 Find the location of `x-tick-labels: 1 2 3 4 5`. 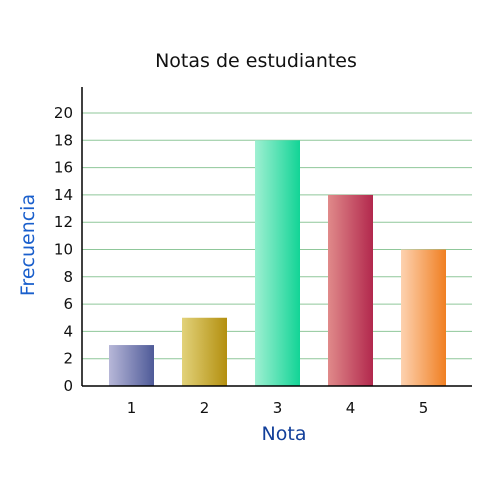

x-tick-labels: 1 2 3 4 5 is located at coordinates (278, 408).